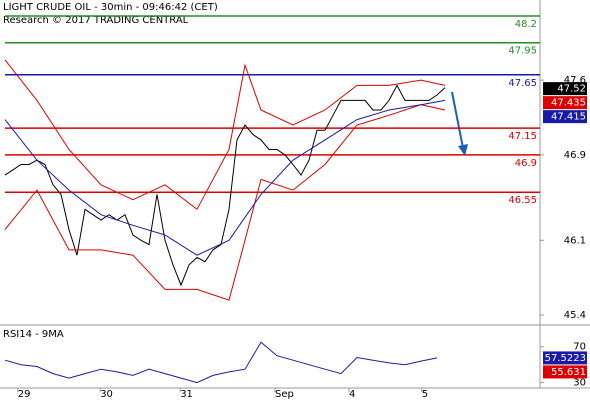 The height and width of the screenshot is (400, 590). I want to click on chart-title: LIGHT CRUDE OIL - 30min - 09:46:42 (CET), so click(110, 7).